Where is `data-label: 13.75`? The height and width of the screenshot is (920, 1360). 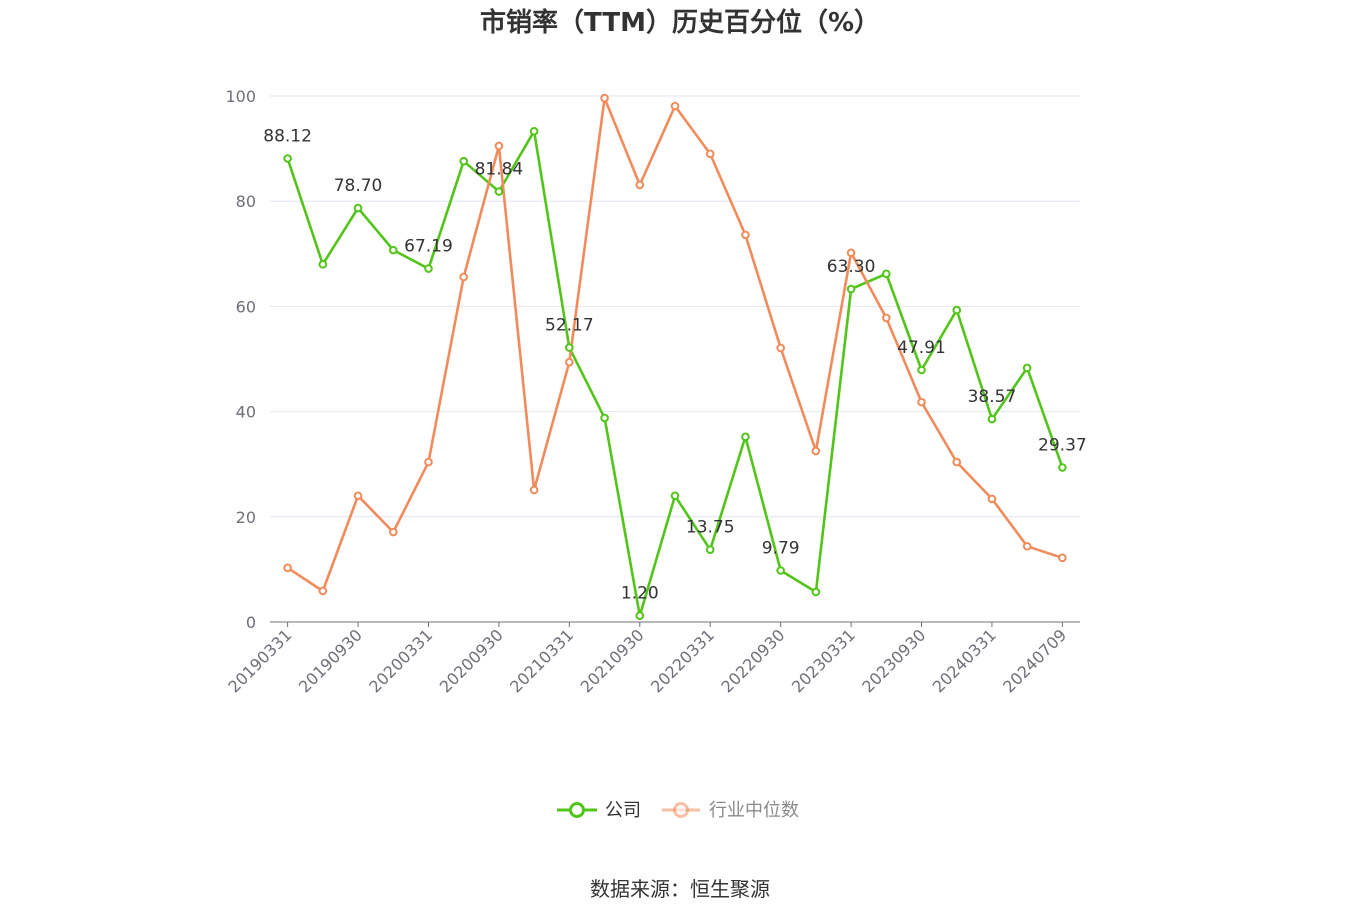
data-label: 13.75 is located at coordinates (710, 528).